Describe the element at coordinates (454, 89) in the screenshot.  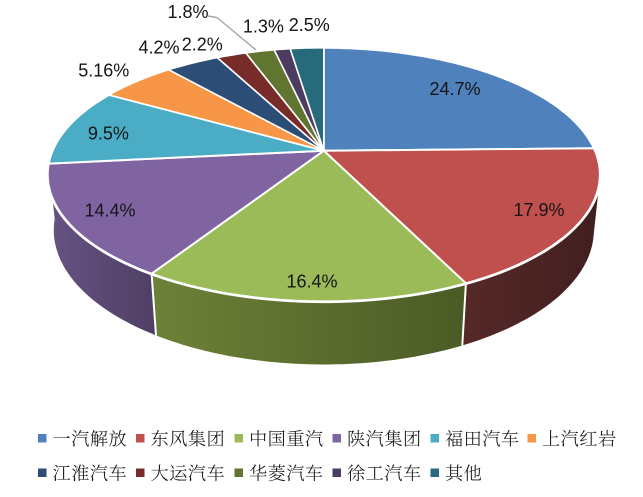
I see `svg-text: 24.7%` at that location.